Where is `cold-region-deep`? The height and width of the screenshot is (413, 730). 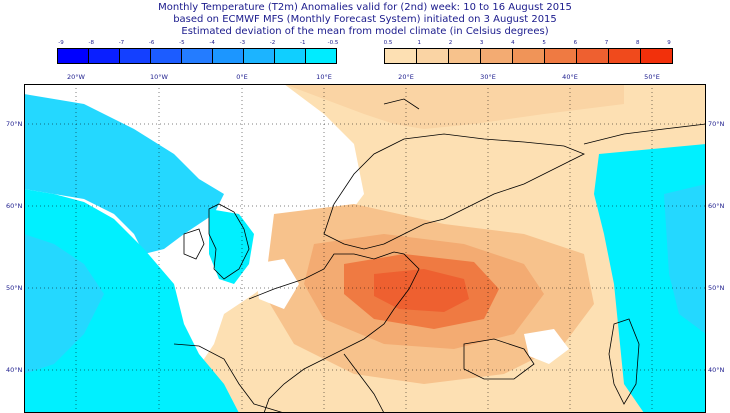 cold-region-deep is located at coordinates (64, 304).